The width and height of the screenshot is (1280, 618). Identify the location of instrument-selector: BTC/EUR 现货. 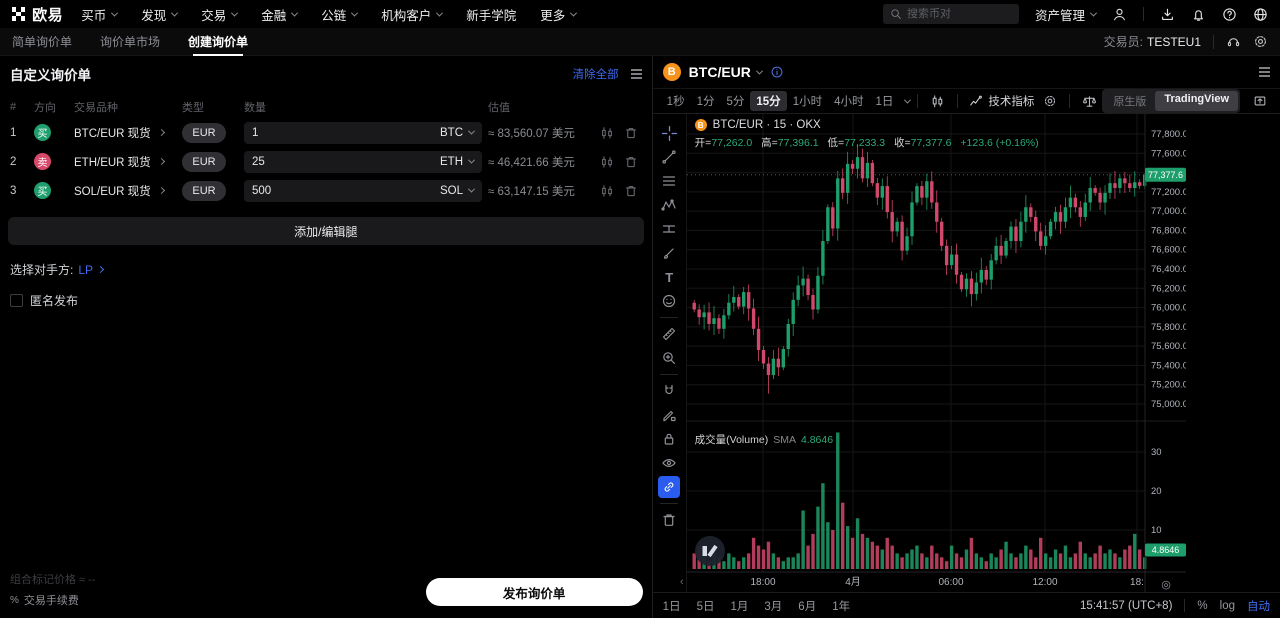
(125, 133).